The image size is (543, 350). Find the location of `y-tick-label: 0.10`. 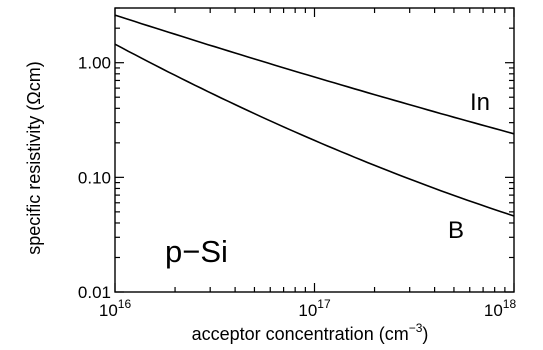

y-tick-label: 0.10 is located at coordinates (94, 177).